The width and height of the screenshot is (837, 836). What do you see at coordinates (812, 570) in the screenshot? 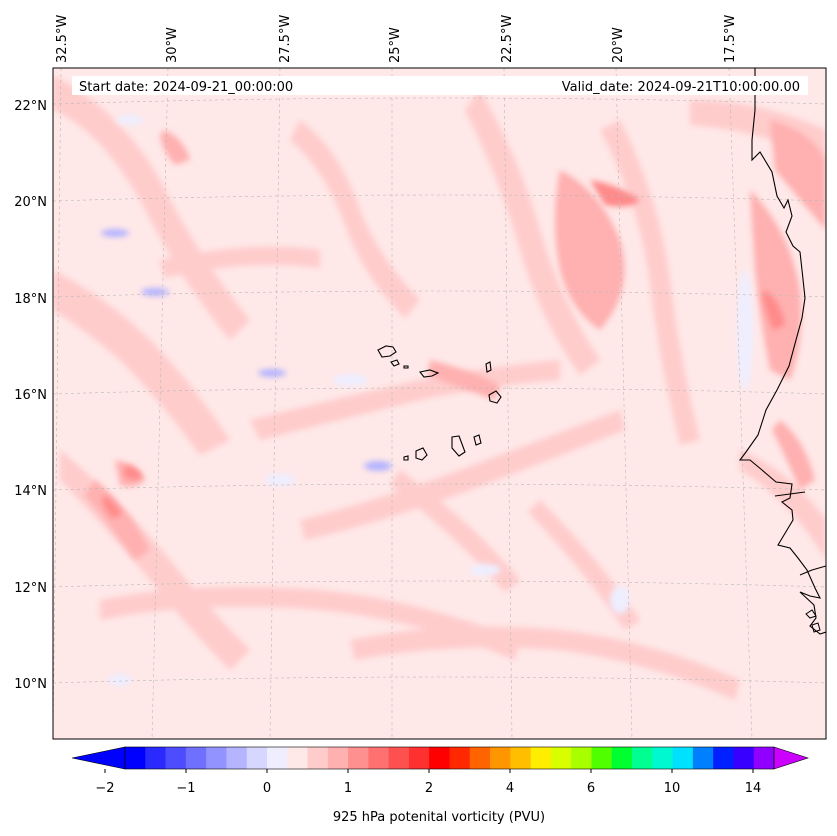
I see `geba-coast` at bounding box center [812, 570].